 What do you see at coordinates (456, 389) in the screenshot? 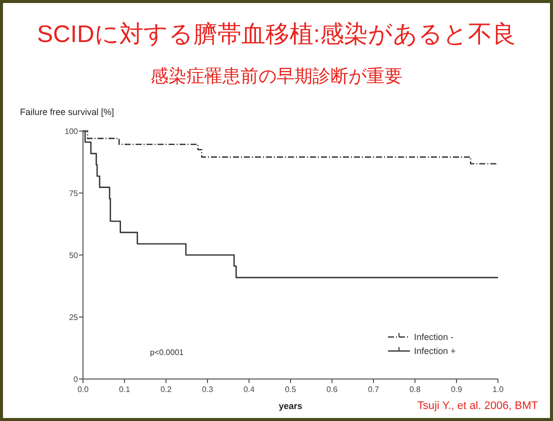
I see `x-tick-label: 0.9` at bounding box center [456, 389].